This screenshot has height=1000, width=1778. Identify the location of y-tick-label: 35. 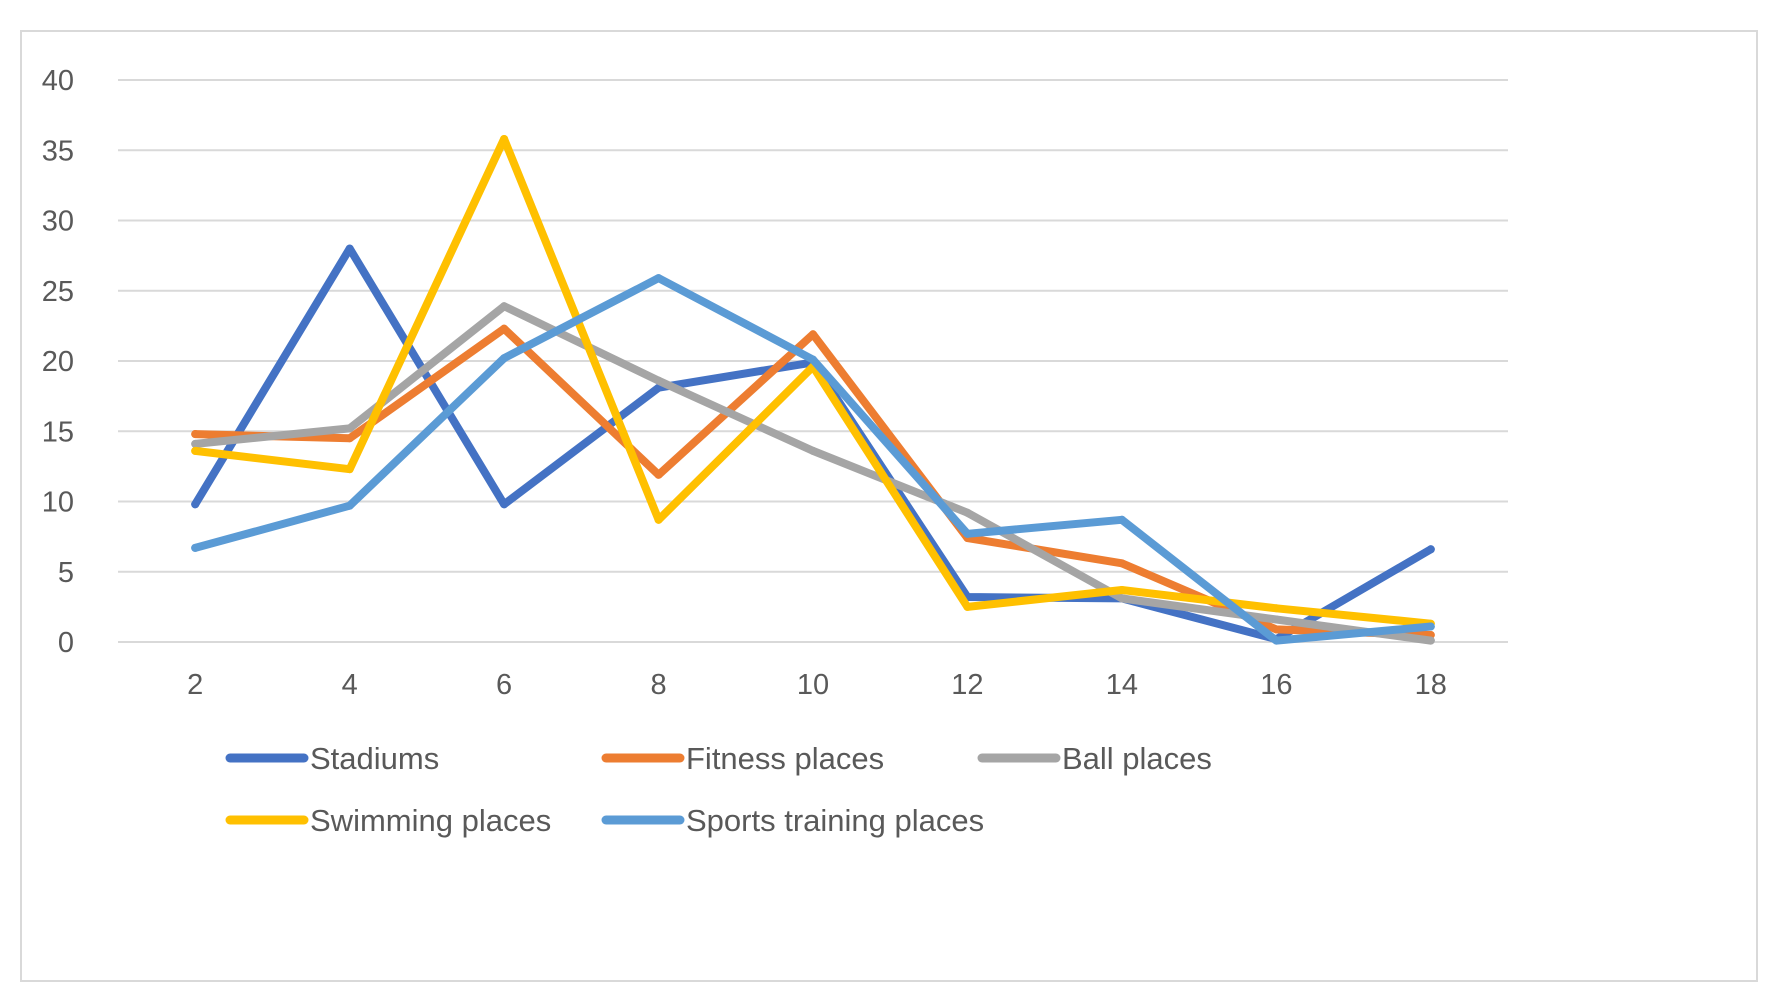
(58, 151).